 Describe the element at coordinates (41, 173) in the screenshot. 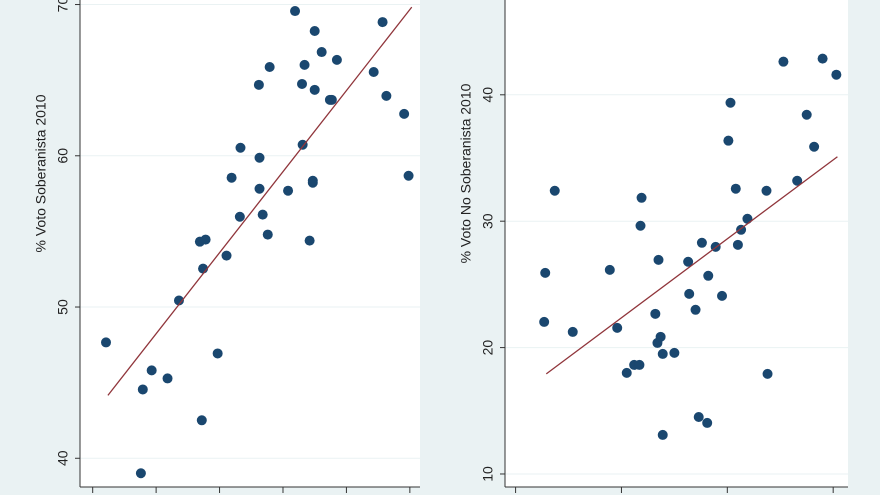

I see `y-axis-title: % Voto Soberanista 2010` at that location.